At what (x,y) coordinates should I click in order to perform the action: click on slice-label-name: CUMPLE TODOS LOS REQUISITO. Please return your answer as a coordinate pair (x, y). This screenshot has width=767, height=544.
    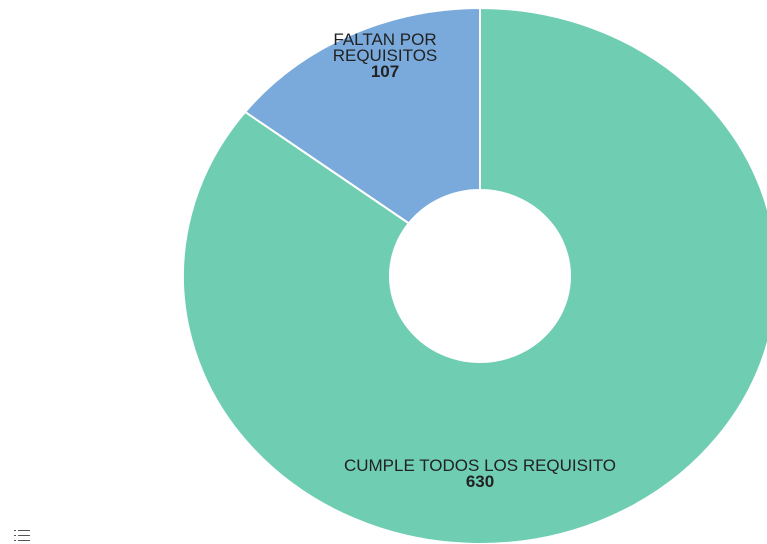
    Looking at the image, I should click on (480, 465).